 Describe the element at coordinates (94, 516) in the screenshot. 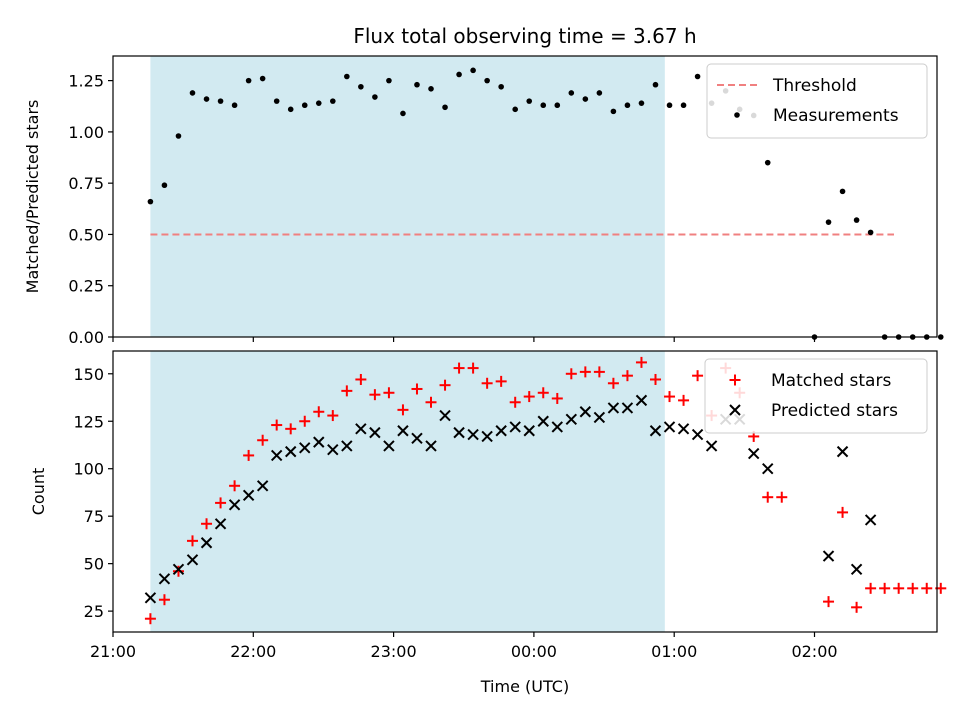

I see `y-tick-label: 75` at that location.